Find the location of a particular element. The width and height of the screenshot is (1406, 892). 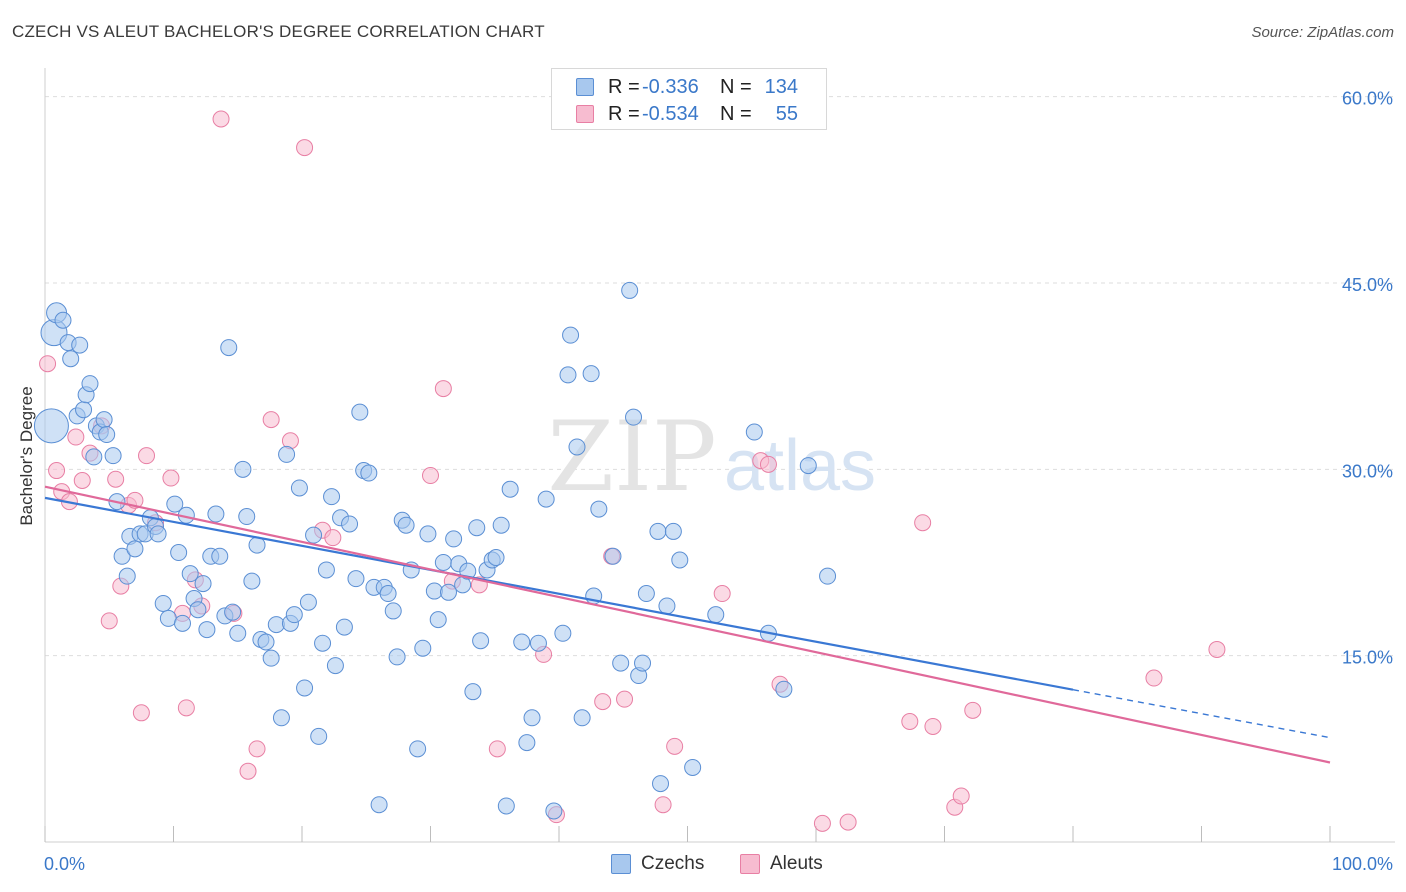

y-tick-label: 45.0% is located at coordinates (1367, 285).